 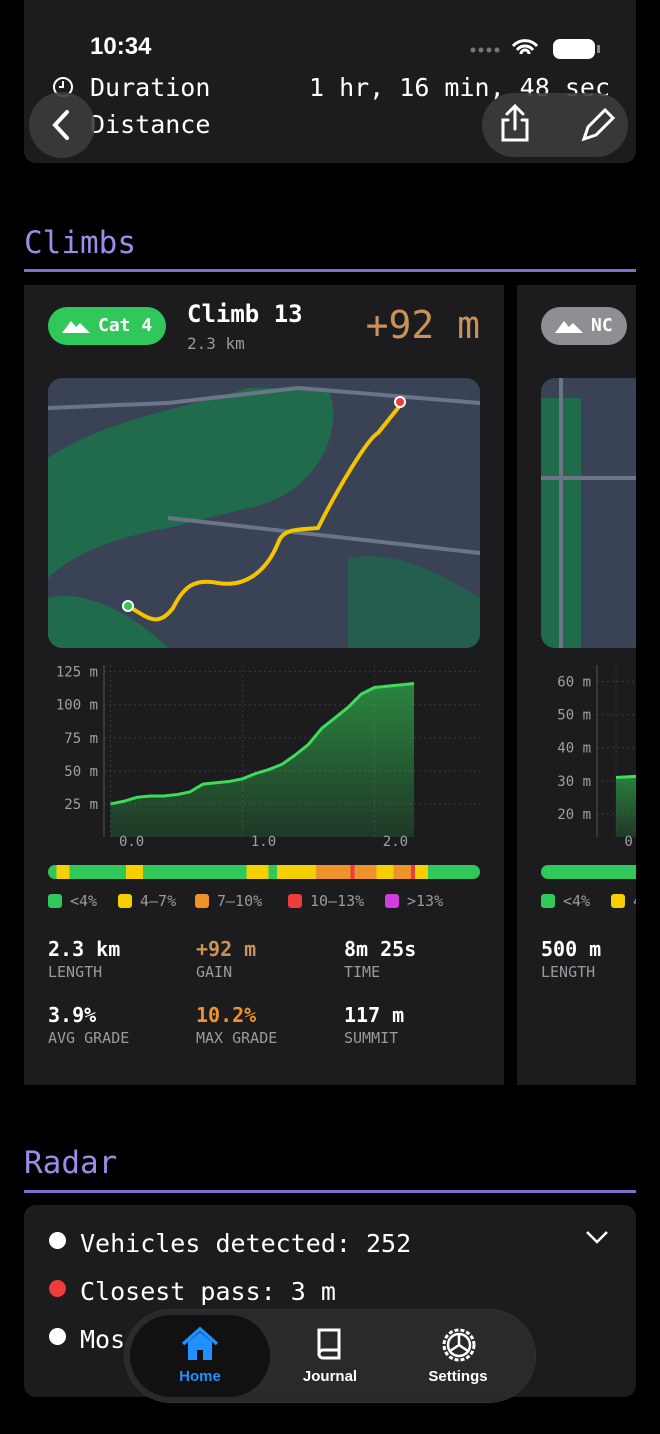 I want to click on radar-item: Vehicles detected: 252, so click(x=246, y=1243).